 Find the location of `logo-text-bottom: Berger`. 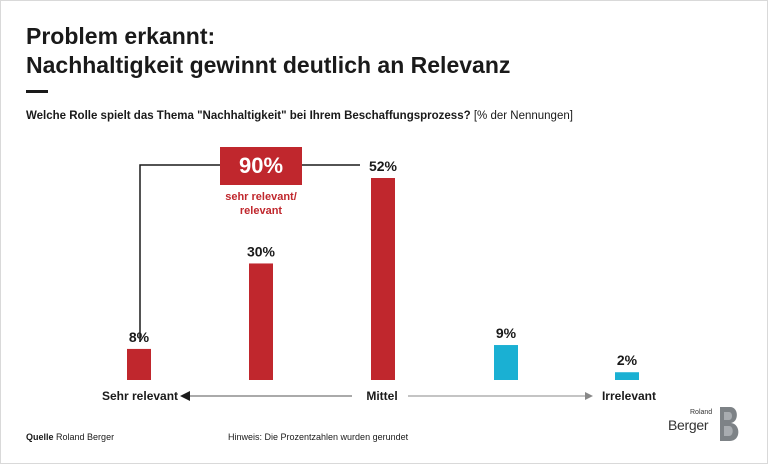

logo-text-bottom: Berger is located at coordinates (688, 425).